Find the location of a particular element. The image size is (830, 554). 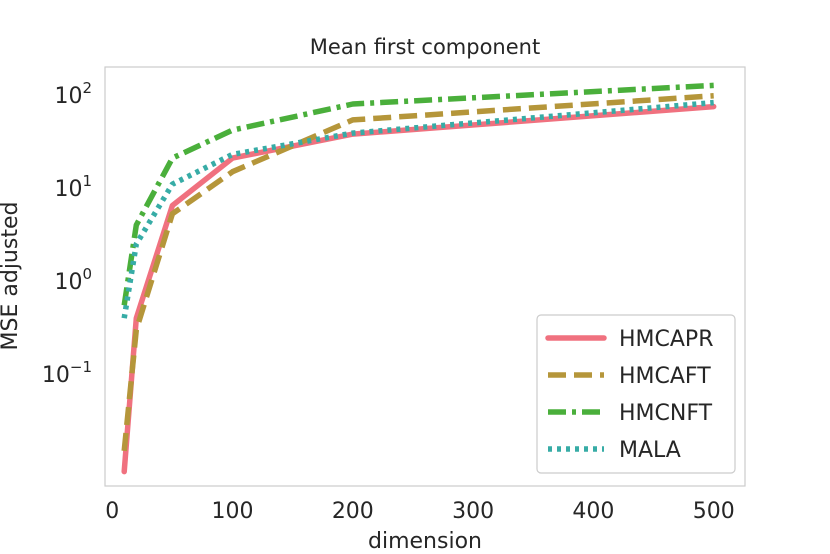

legend: HMCAPR HMCAFT HMCNFT MALA is located at coordinates (636, 394).